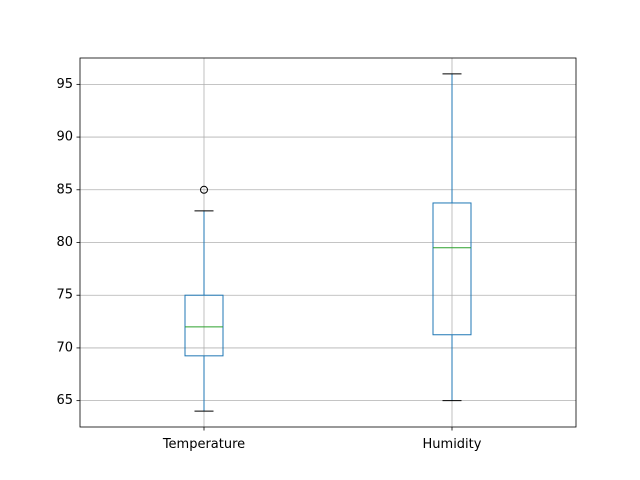  What do you see at coordinates (64, 347) in the screenshot?
I see `y-tick-label: 70` at bounding box center [64, 347].